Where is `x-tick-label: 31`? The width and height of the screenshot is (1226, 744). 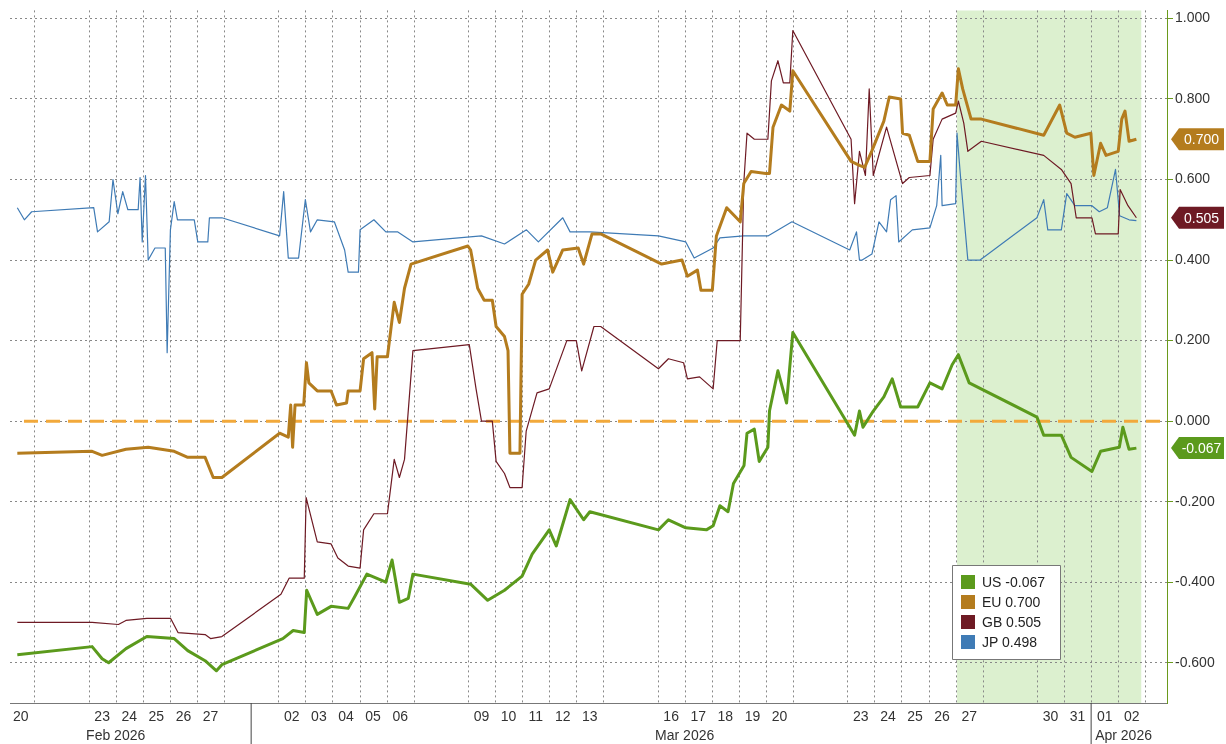 x-tick-label: 31 is located at coordinates (1077, 716).